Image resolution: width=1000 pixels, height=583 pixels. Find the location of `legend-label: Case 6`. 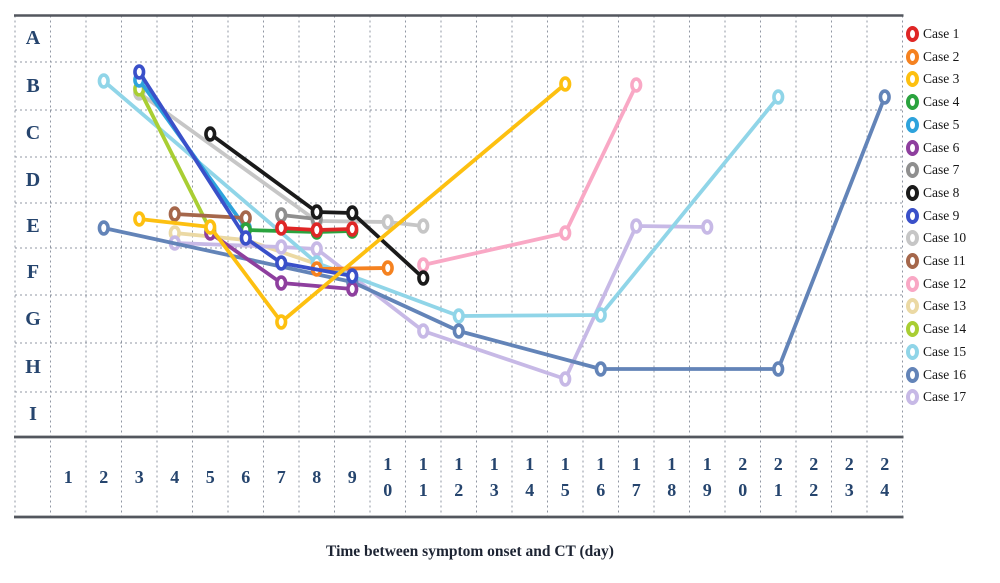

legend-label: Case 6 is located at coordinates (941, 147).